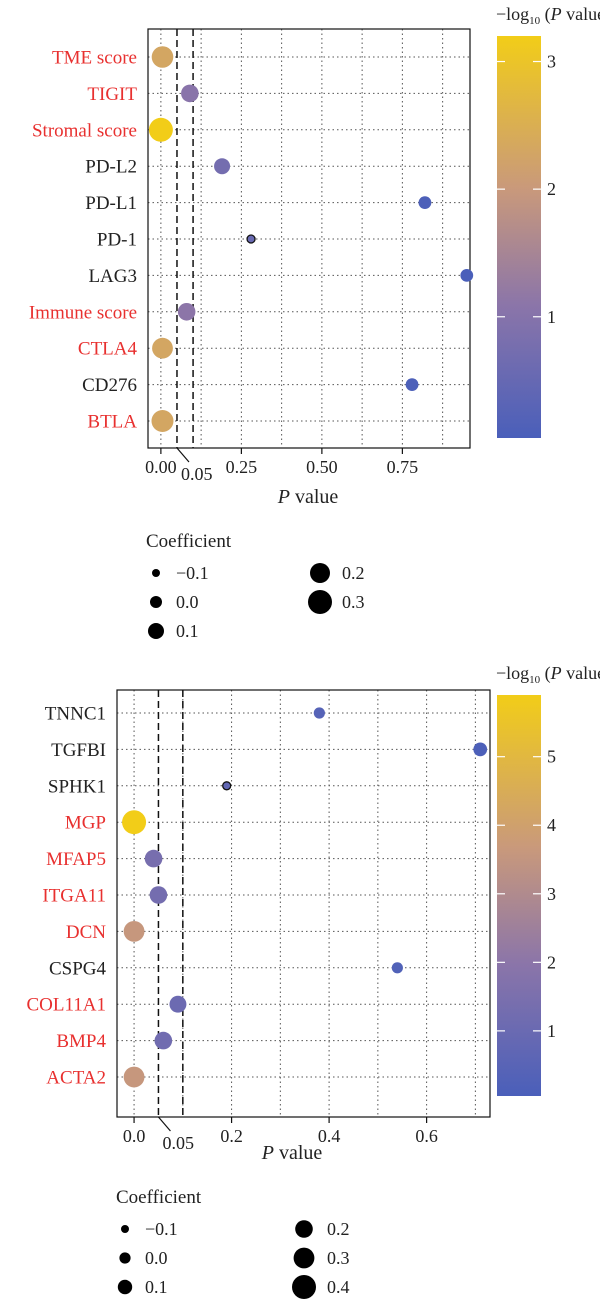 This screenshot has height=1308, width=600. Describe the element at coordinates (551, 757) in the screenshot. I see `colorbar-tick-label: 5` at that location.